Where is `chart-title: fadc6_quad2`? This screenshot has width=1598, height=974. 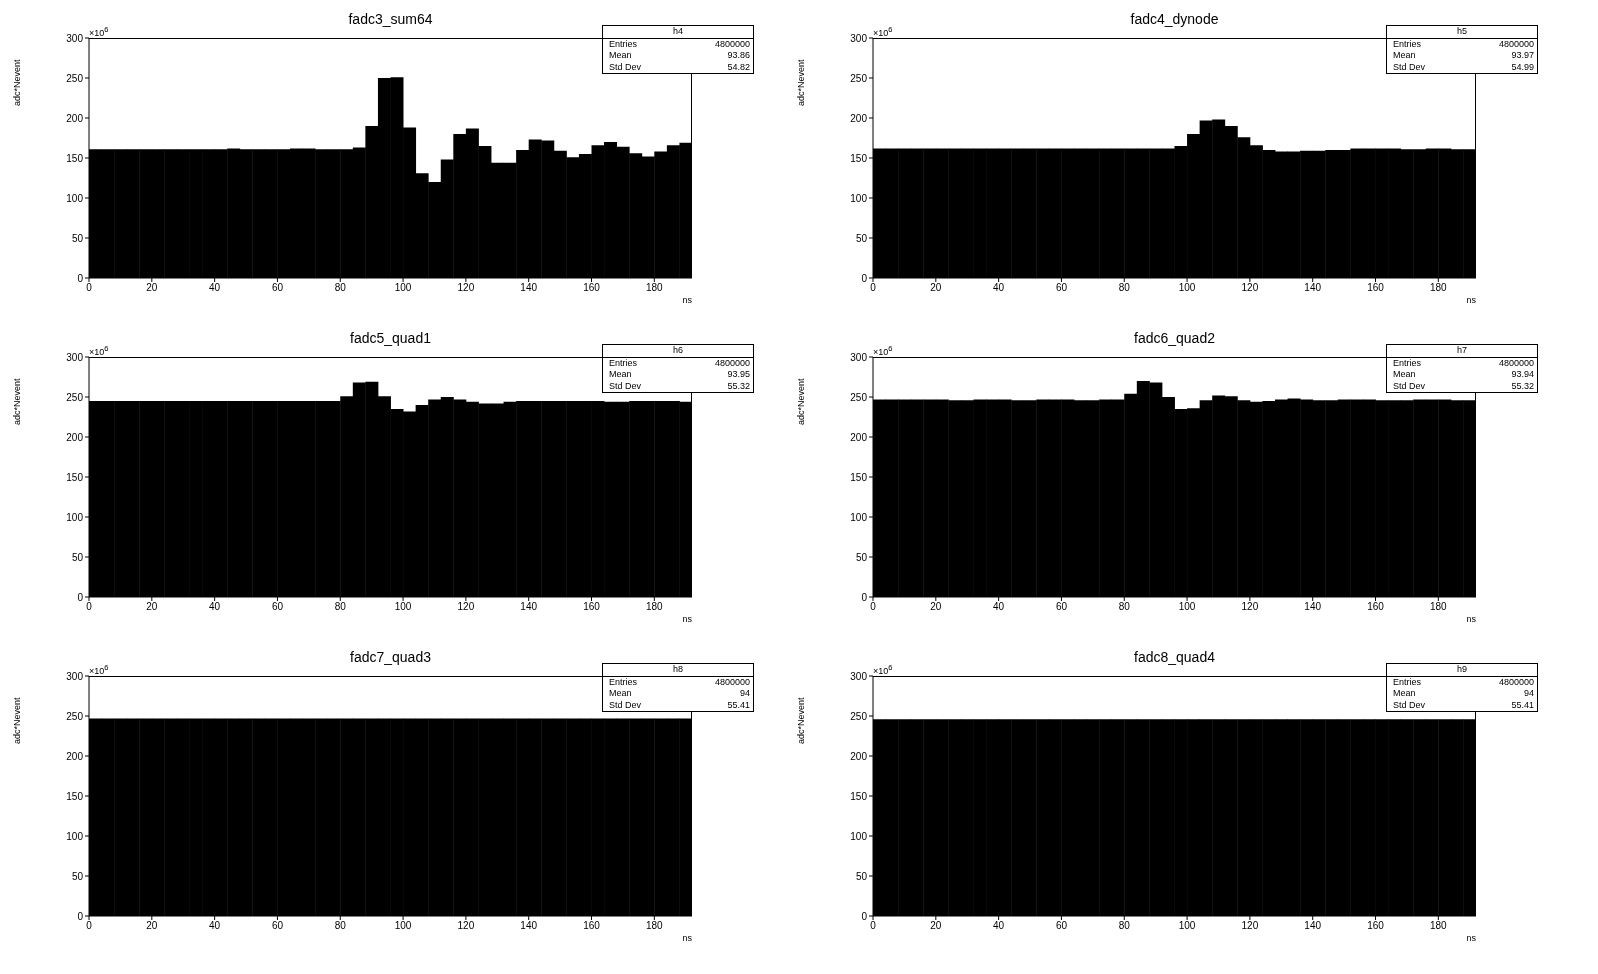 chart-title: fadc6_quad2 is located at coordinates (1174, 338).